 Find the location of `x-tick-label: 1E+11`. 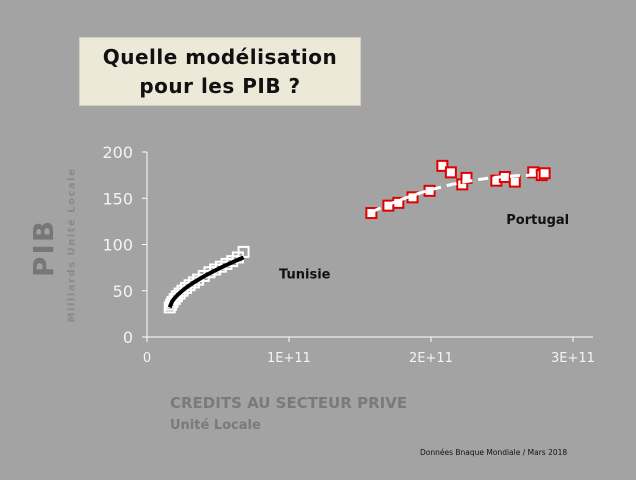

x-tick-label: 1E+11 is located at coordinates (289, 358).